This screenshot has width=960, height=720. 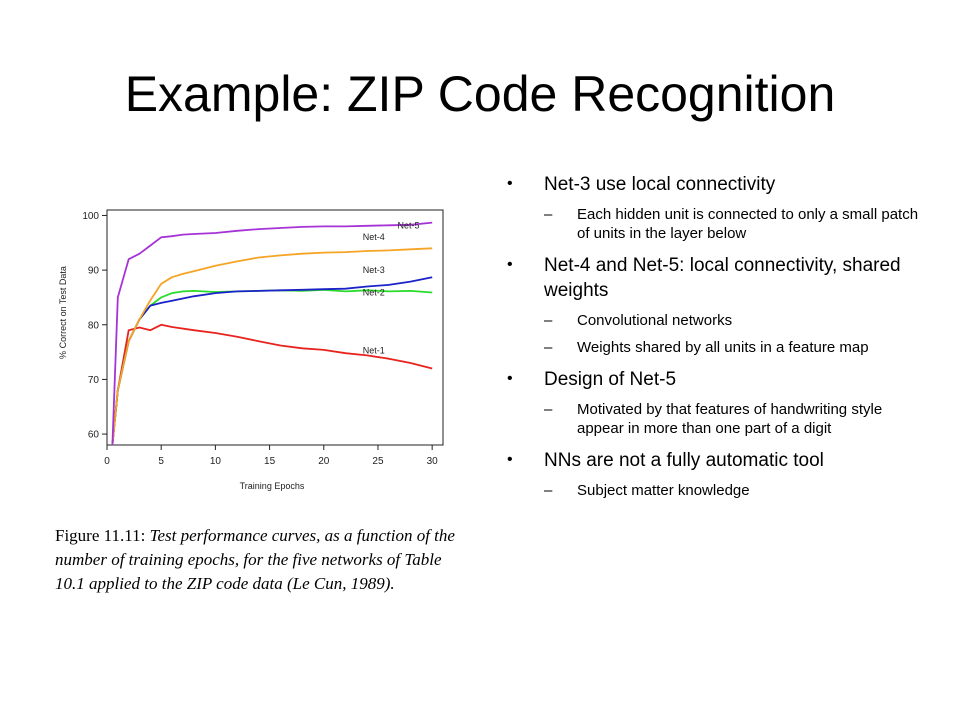 I want to click on series-label: Net-2, so click(x=374, y=292).